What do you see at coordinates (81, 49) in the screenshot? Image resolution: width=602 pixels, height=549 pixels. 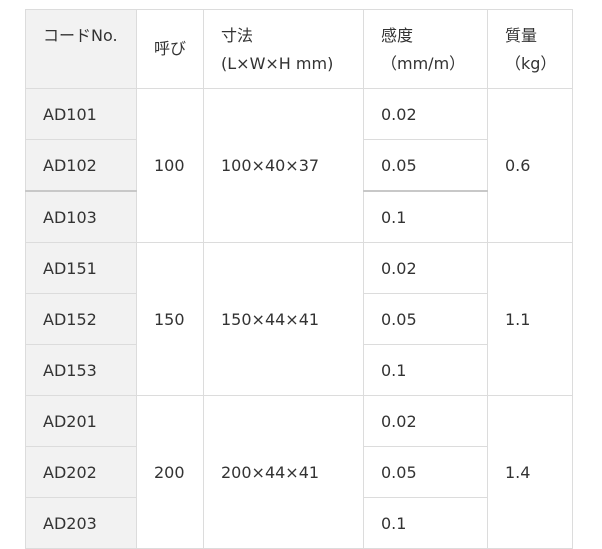 I see `header-code: コードNo.` at bounding box center [81, 49].